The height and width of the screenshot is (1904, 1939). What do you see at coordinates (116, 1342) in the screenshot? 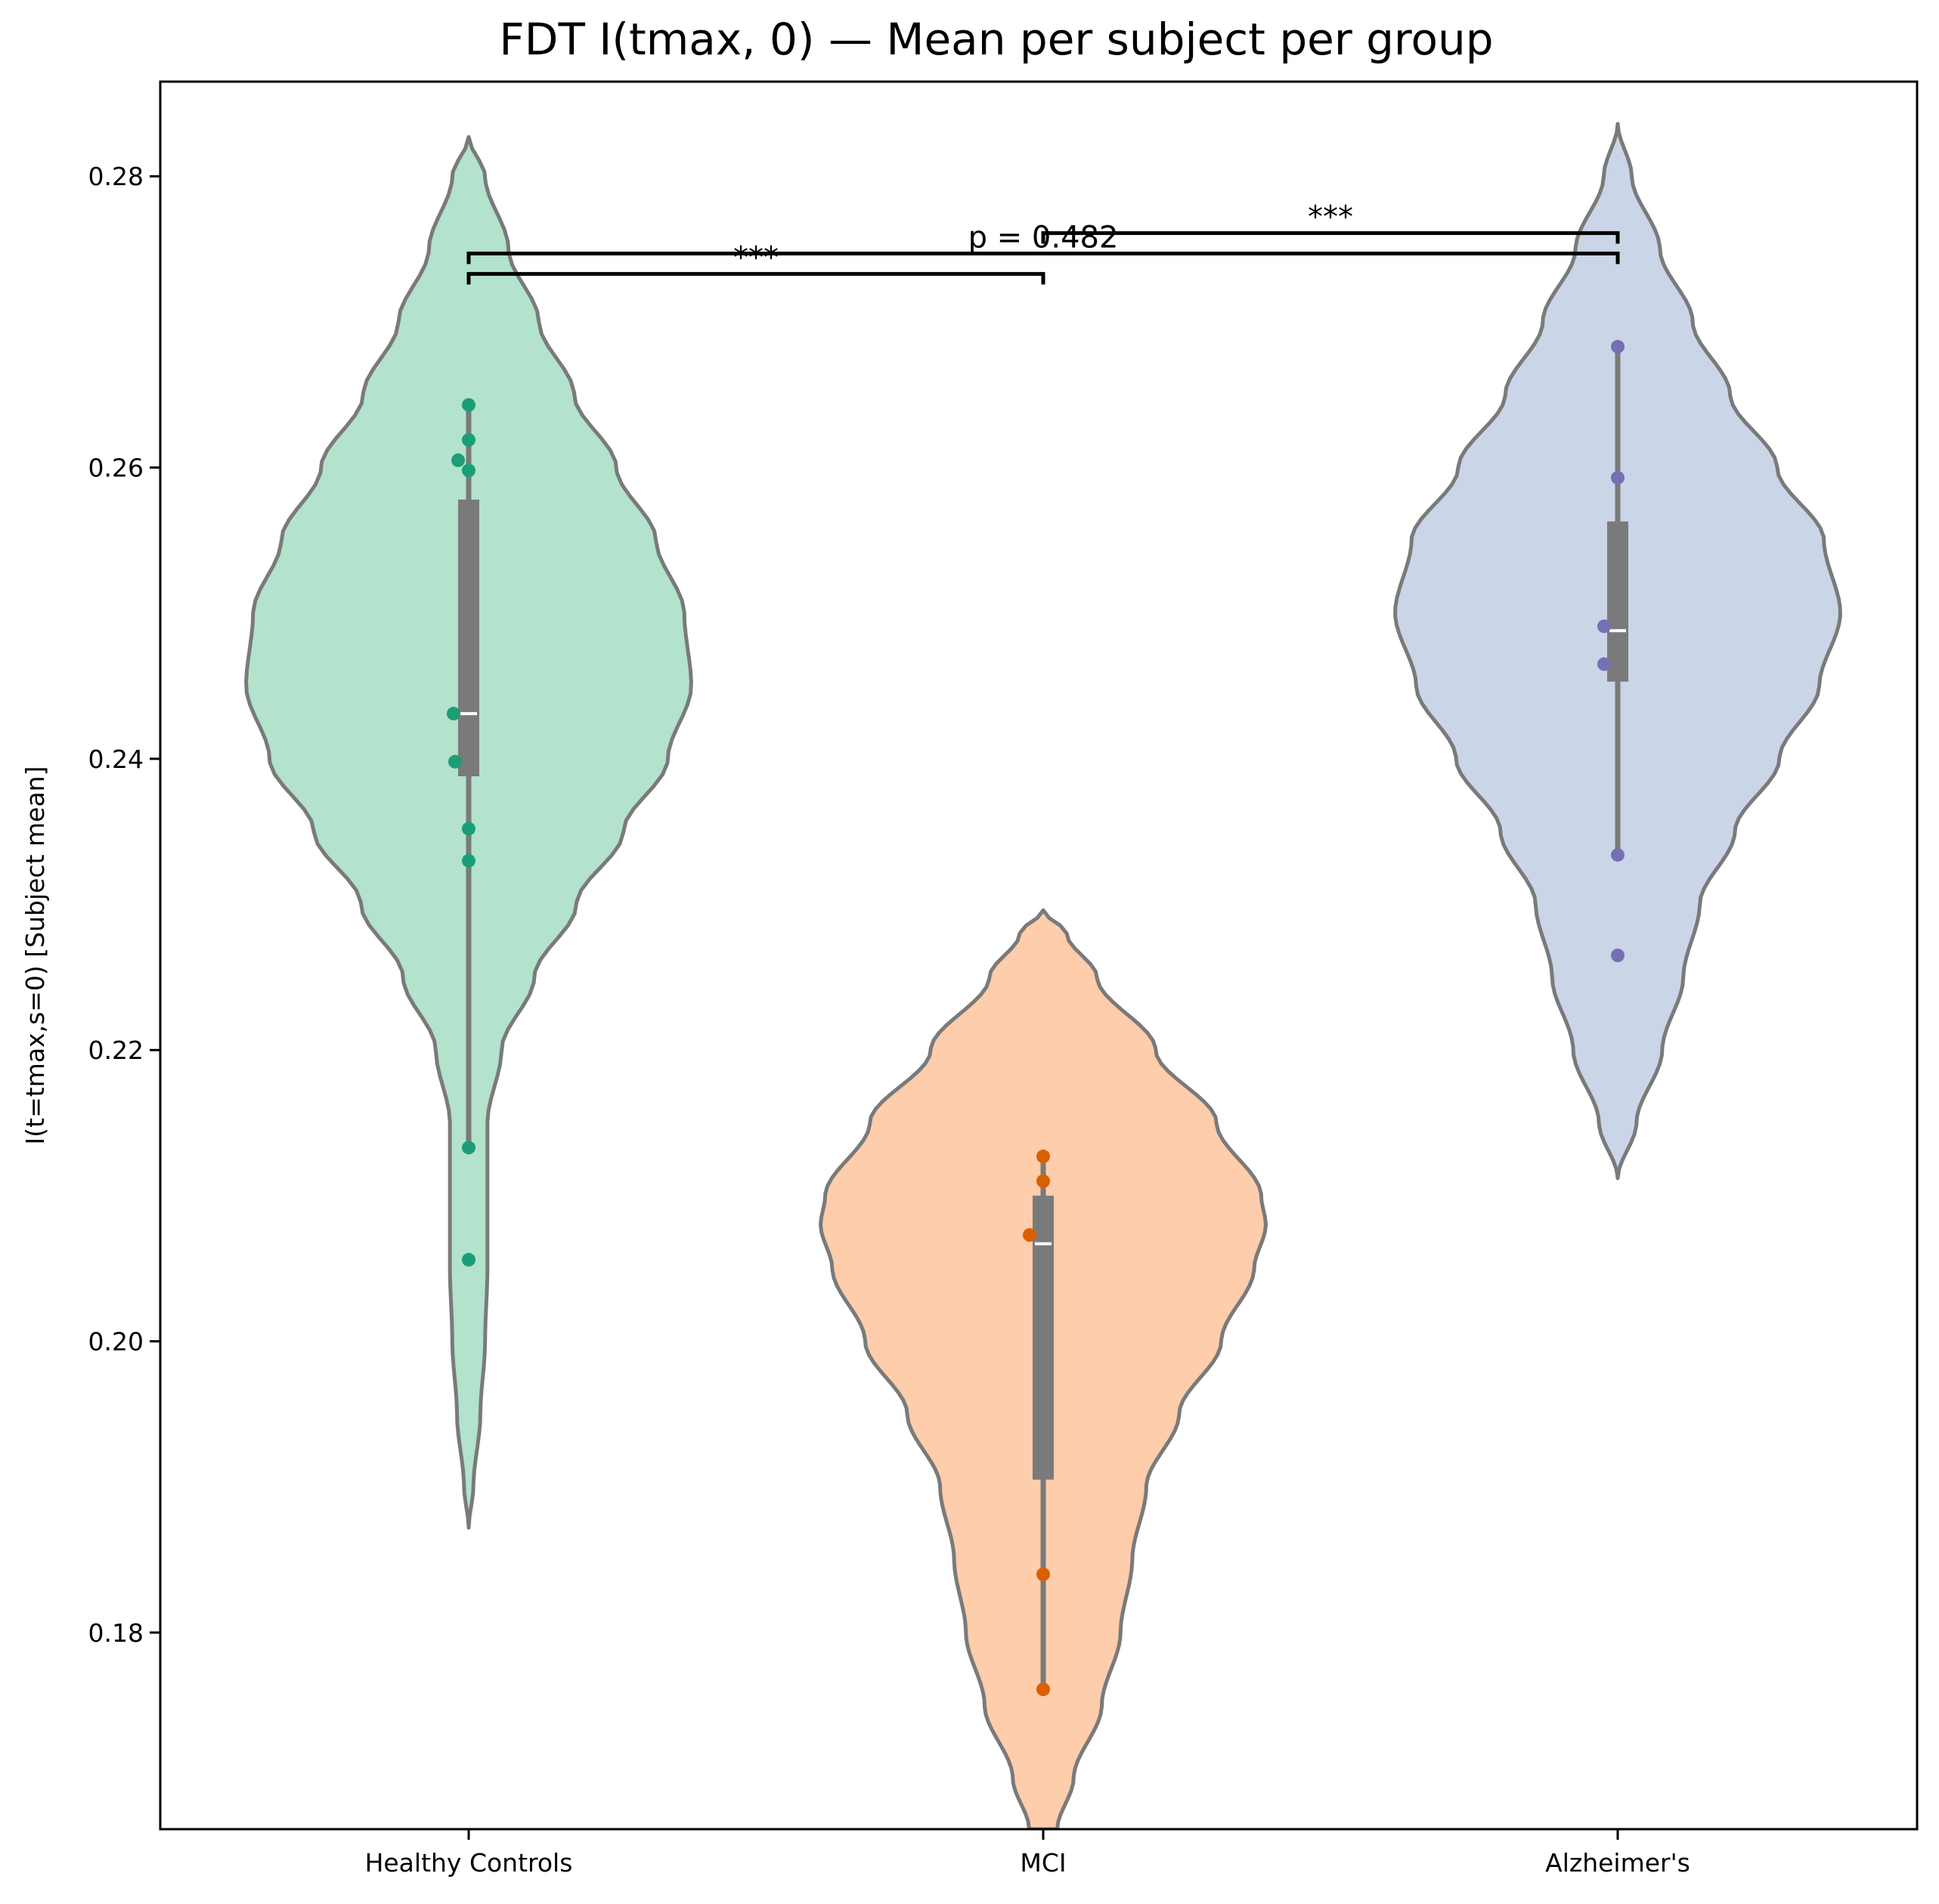
I see `y-tick-label: 0.20` at bounding box center [116, 1342].